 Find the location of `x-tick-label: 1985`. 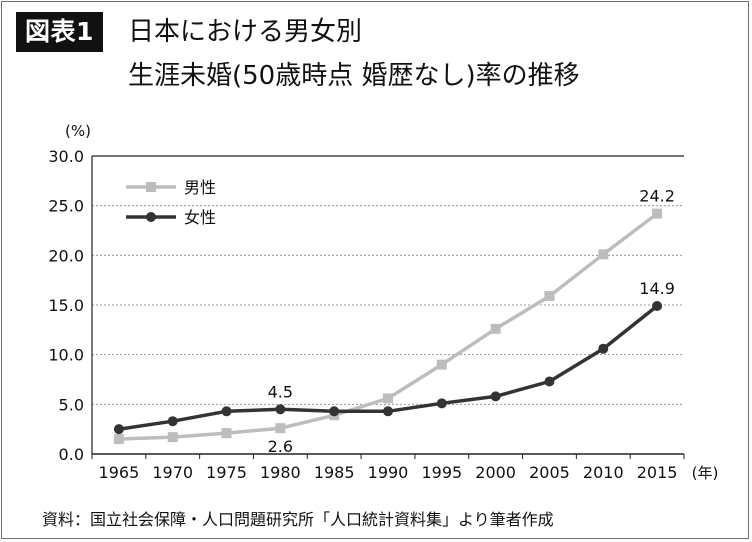

x-tick-label: 1985 is located at coordinates (334, 472).